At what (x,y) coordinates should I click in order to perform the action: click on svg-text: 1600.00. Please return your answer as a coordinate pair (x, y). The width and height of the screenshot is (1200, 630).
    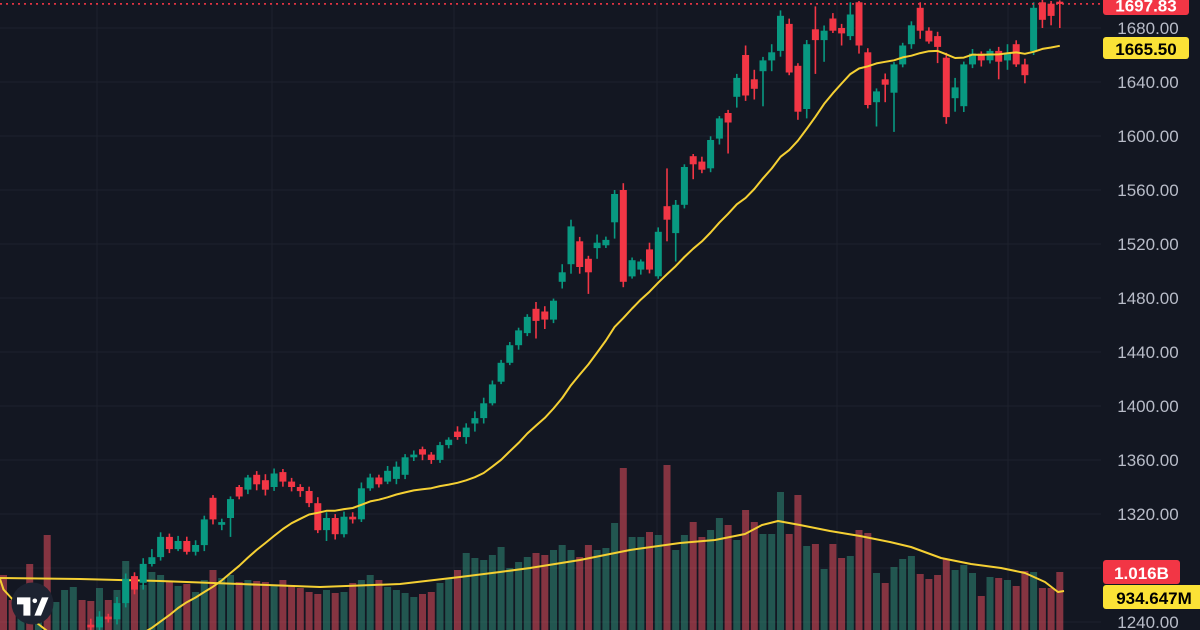
    Looking at the image, I should click on (1147, 136).